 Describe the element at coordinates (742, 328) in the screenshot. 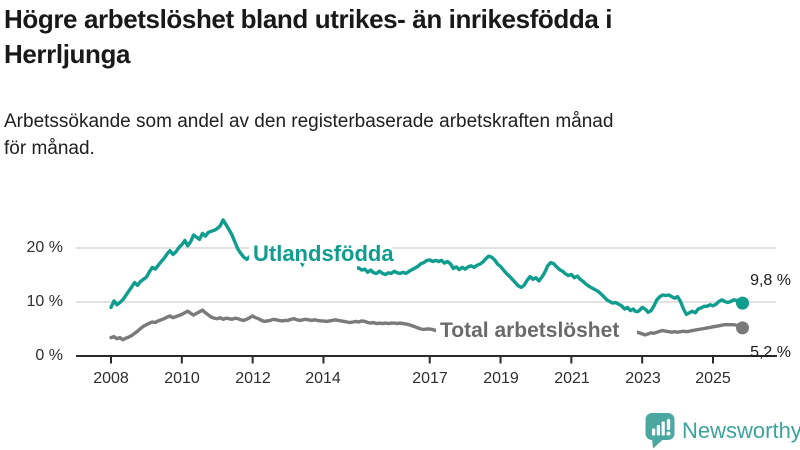

I see `series-end-dot-total` at that location.